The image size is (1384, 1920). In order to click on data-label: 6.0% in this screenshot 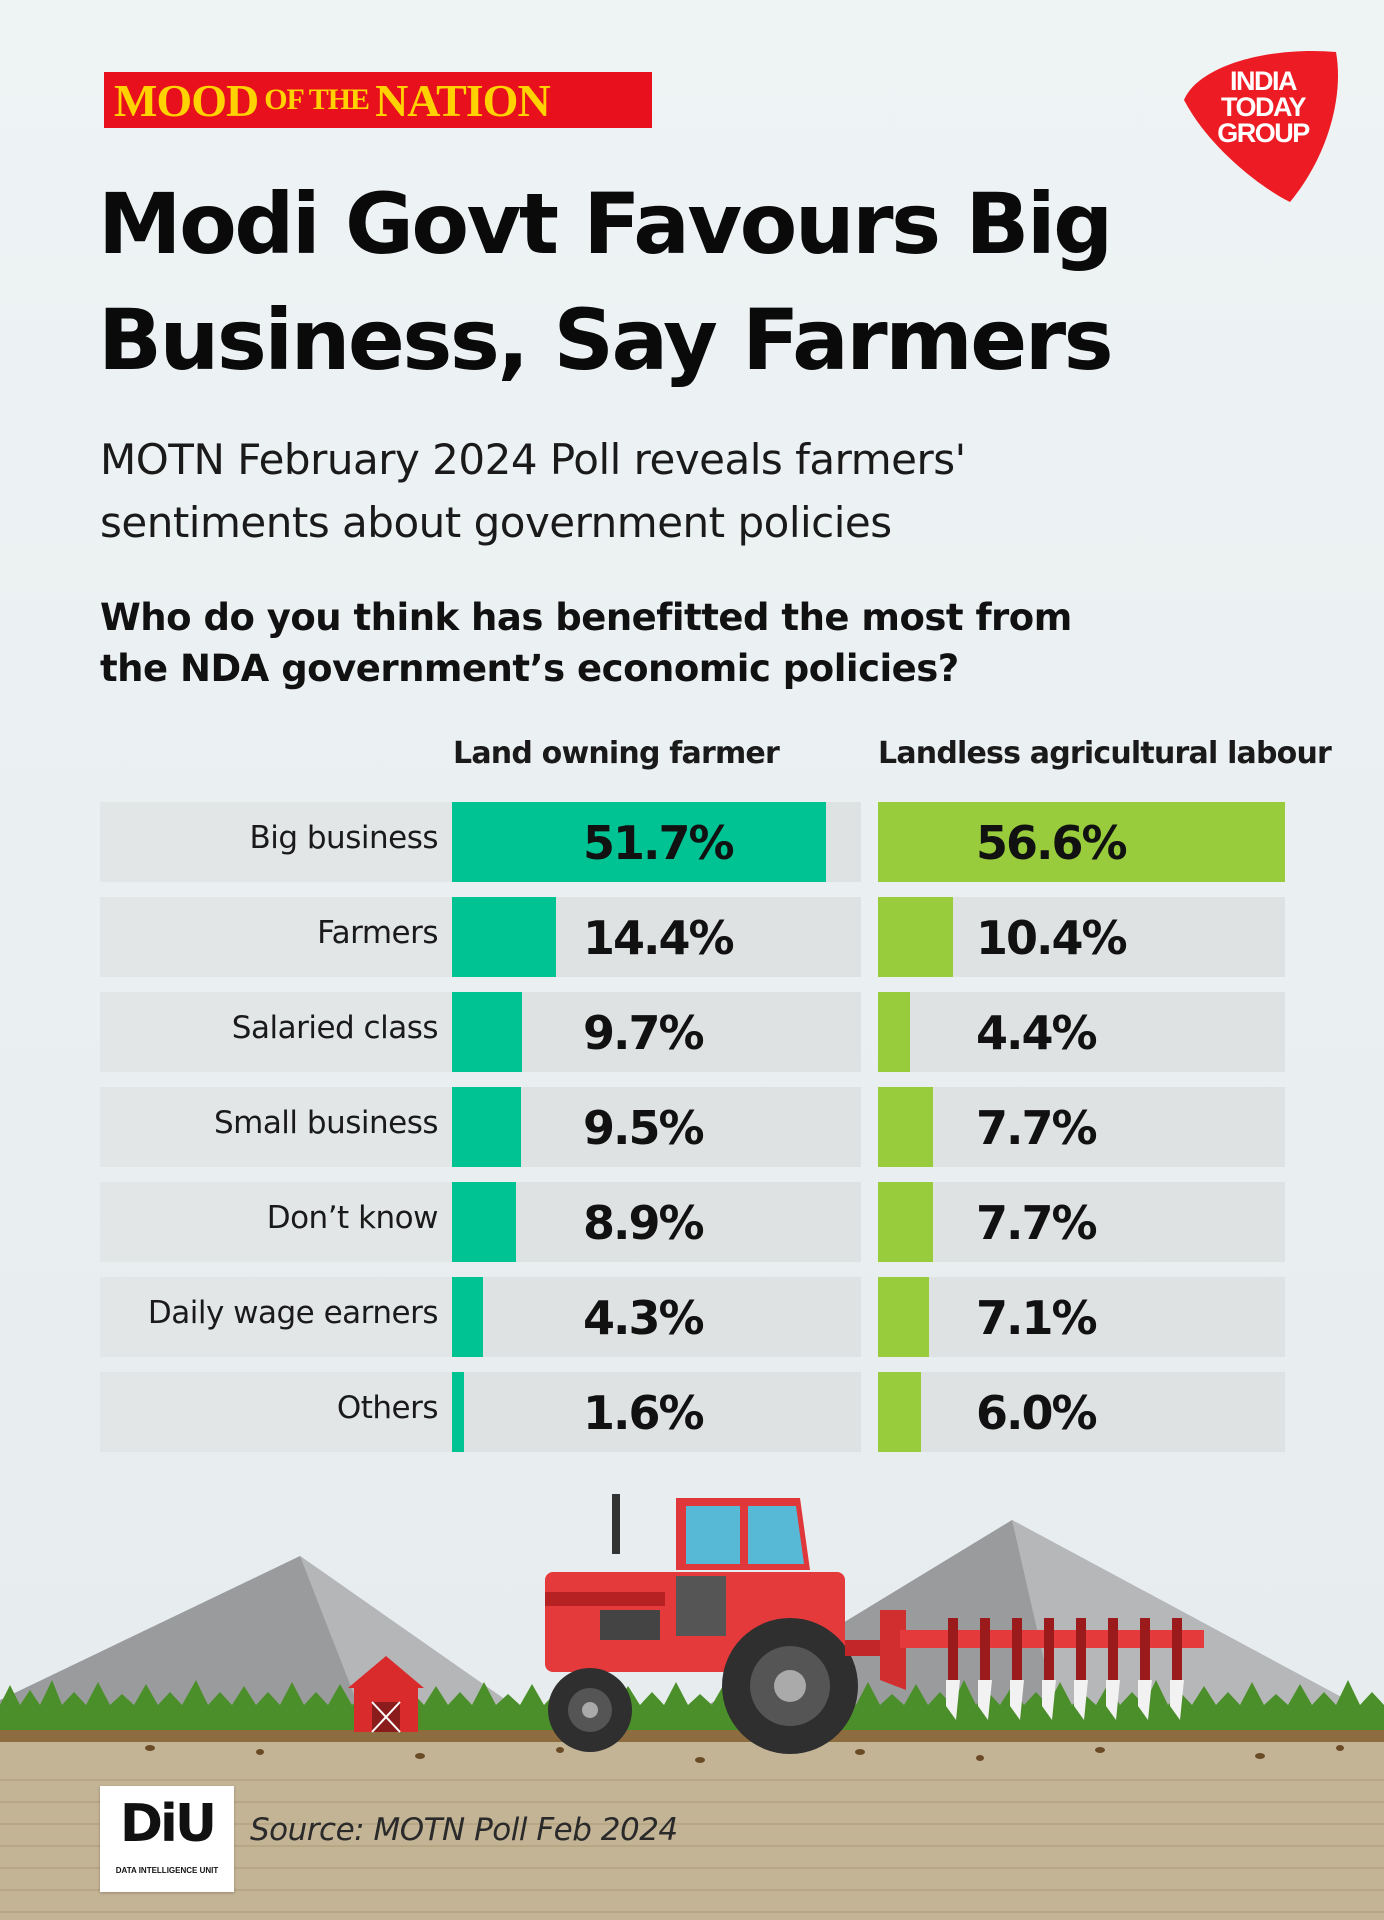, I will do `click(1037, 1413)`.